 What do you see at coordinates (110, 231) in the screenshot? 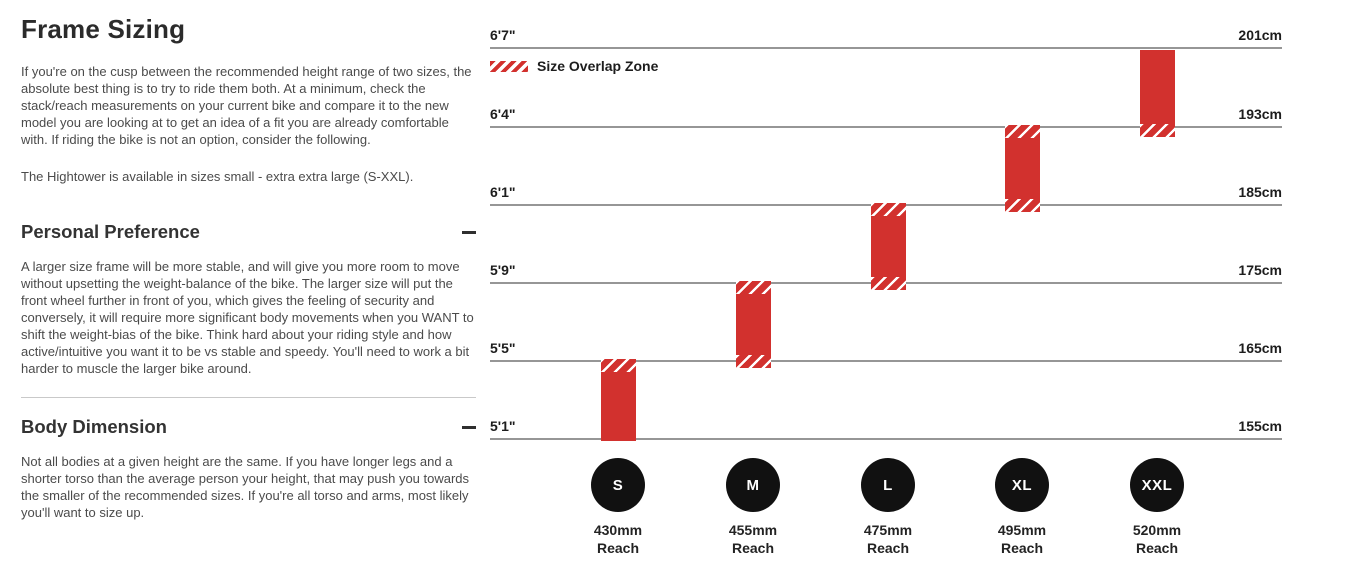
I see `section-heading-personal-preference: Personal Preference` at bounding box center [110, 231].